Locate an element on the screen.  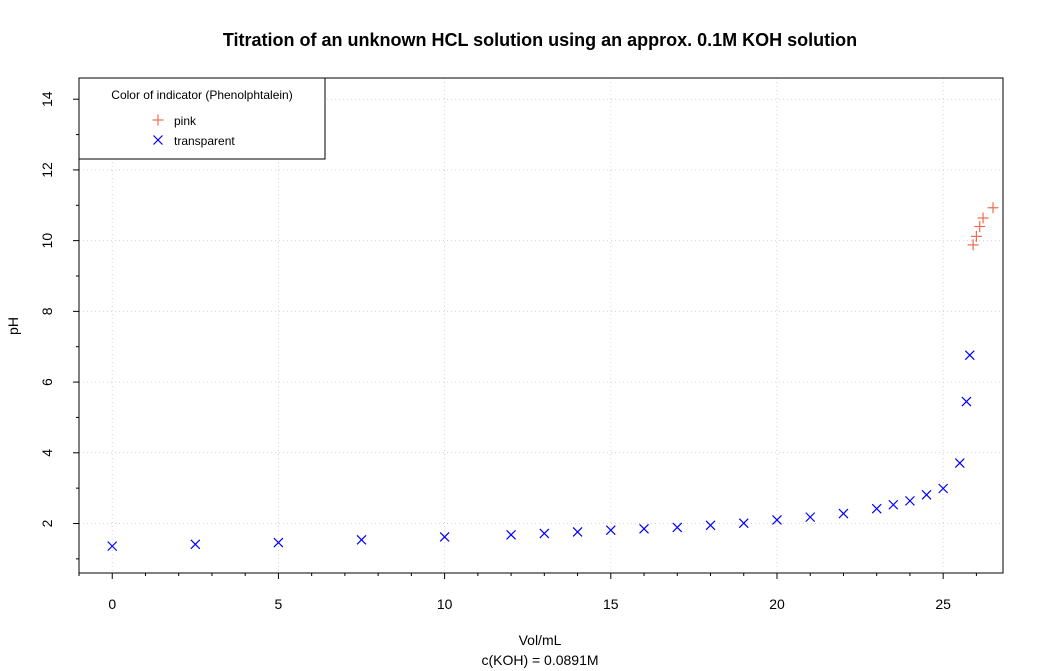
legend-transparent-label: transparent is located at coordinates (204, 141).